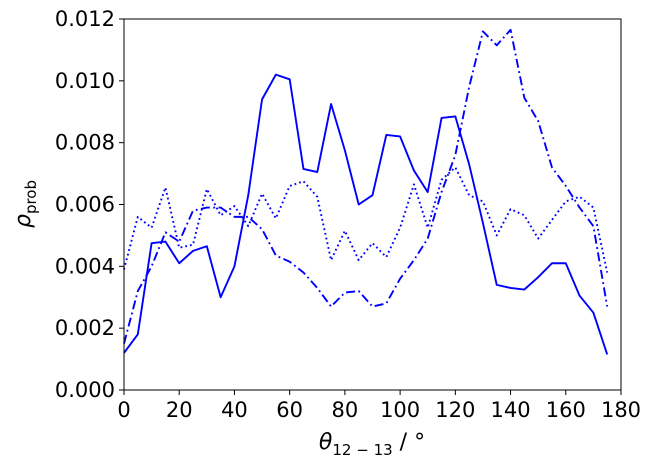 The image size is (653, 465). Describe the element at coordinates (289, 410) in the screenshot. I see `x-tick-label: 60` at that location.